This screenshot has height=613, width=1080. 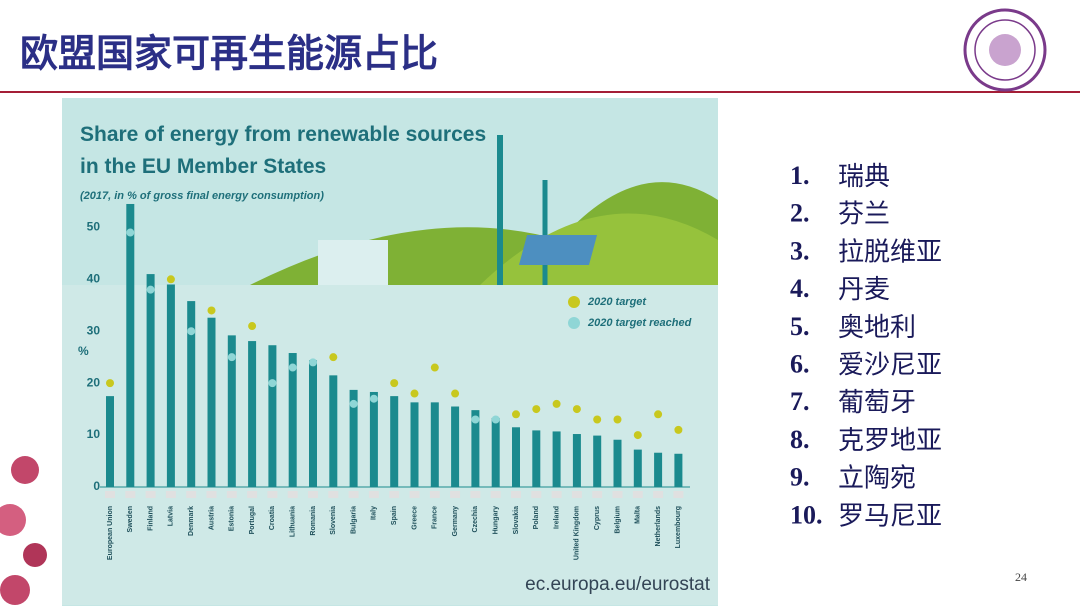 What do you see at coordinates (800, 401) in the screenshot?
I see `list-number: 7.` at bounding box center [800, 401].